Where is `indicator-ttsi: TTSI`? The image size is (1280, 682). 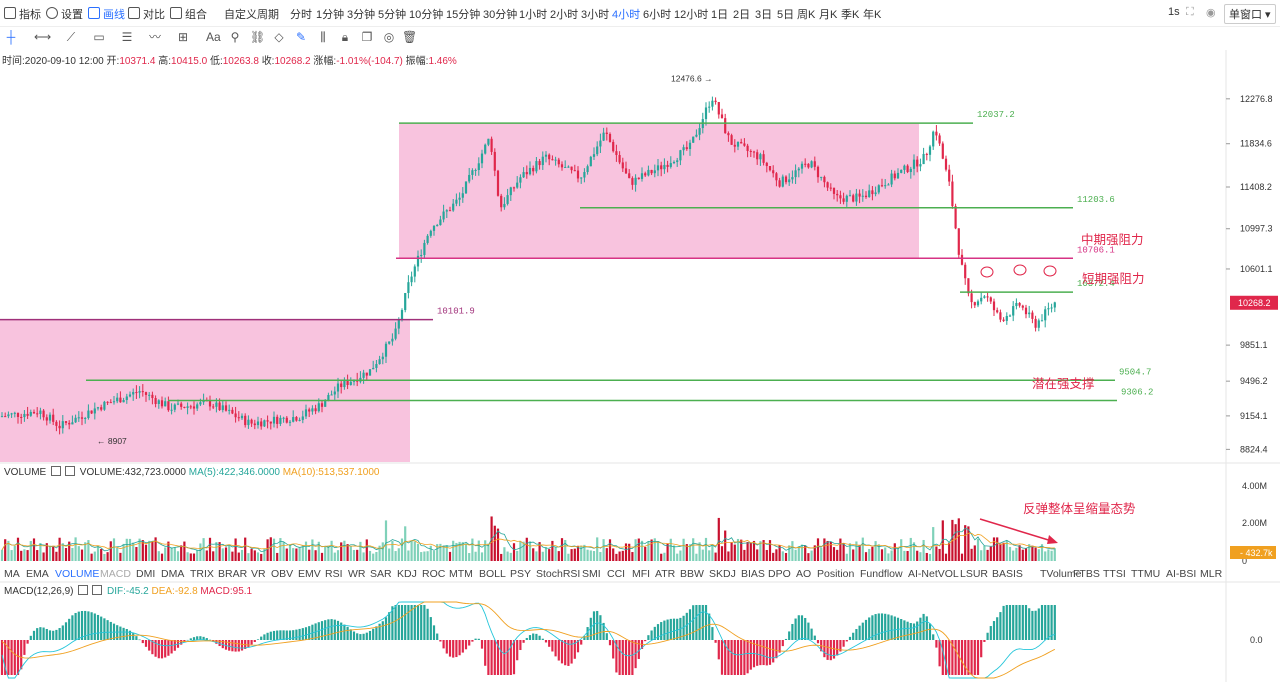 indicator-ttsi: TTSI is located at coordinates (1114, 574).